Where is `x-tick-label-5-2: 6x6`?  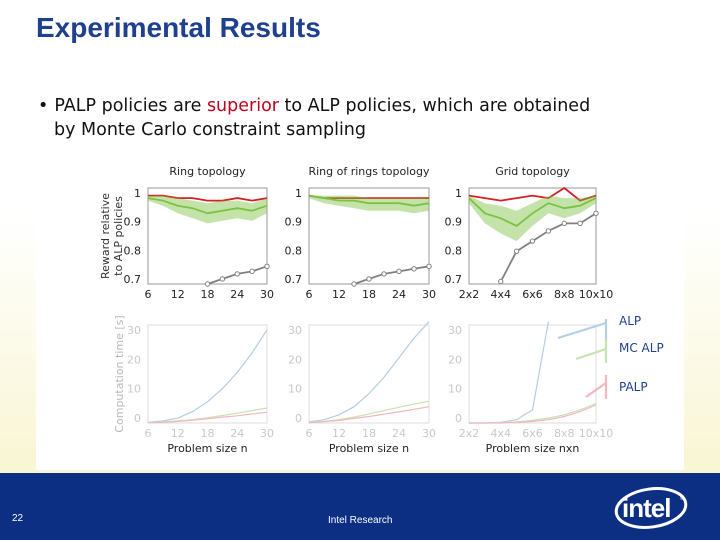 x-tick-label-5-2: 6x6 is located at coordinates (532, 433).